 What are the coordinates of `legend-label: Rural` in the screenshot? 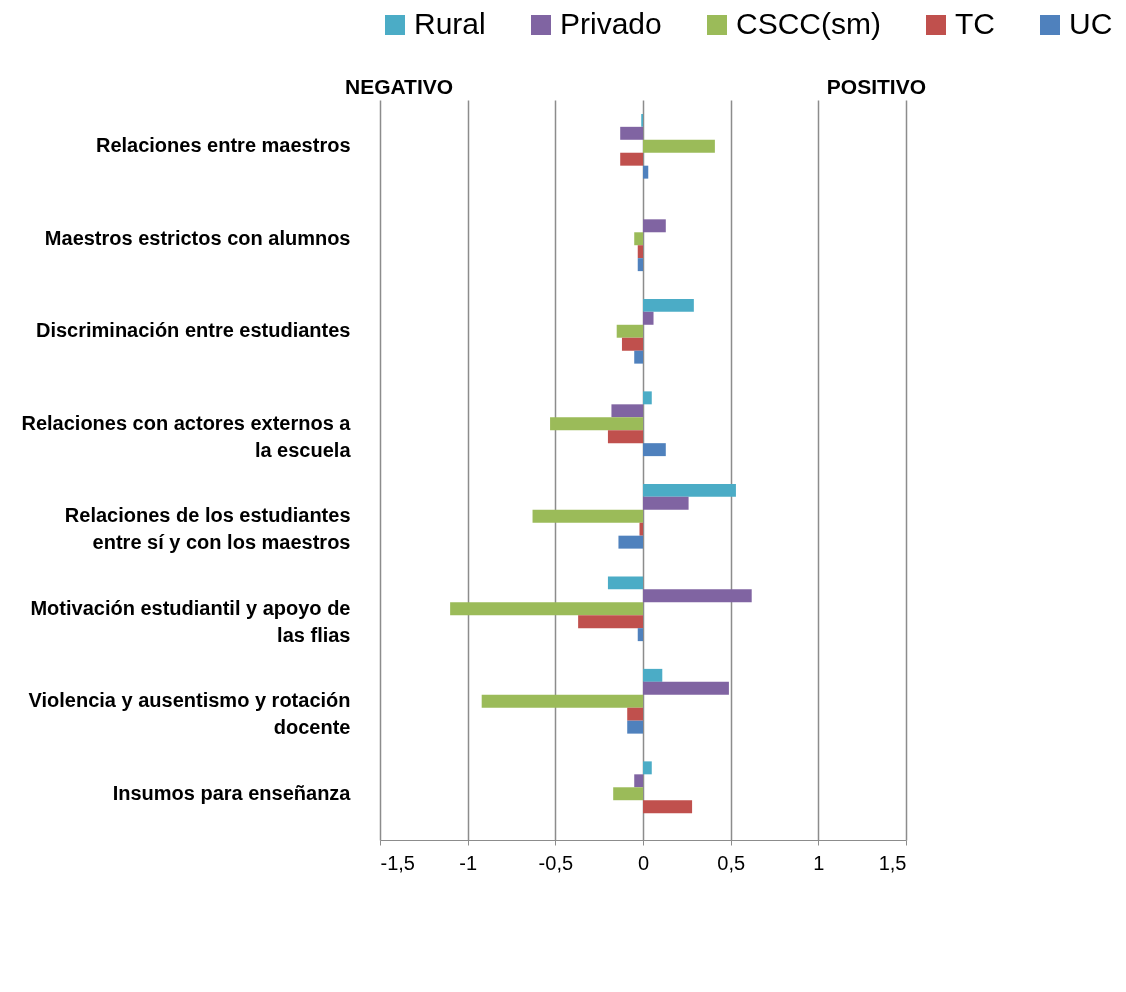 It's located at (450, 23).